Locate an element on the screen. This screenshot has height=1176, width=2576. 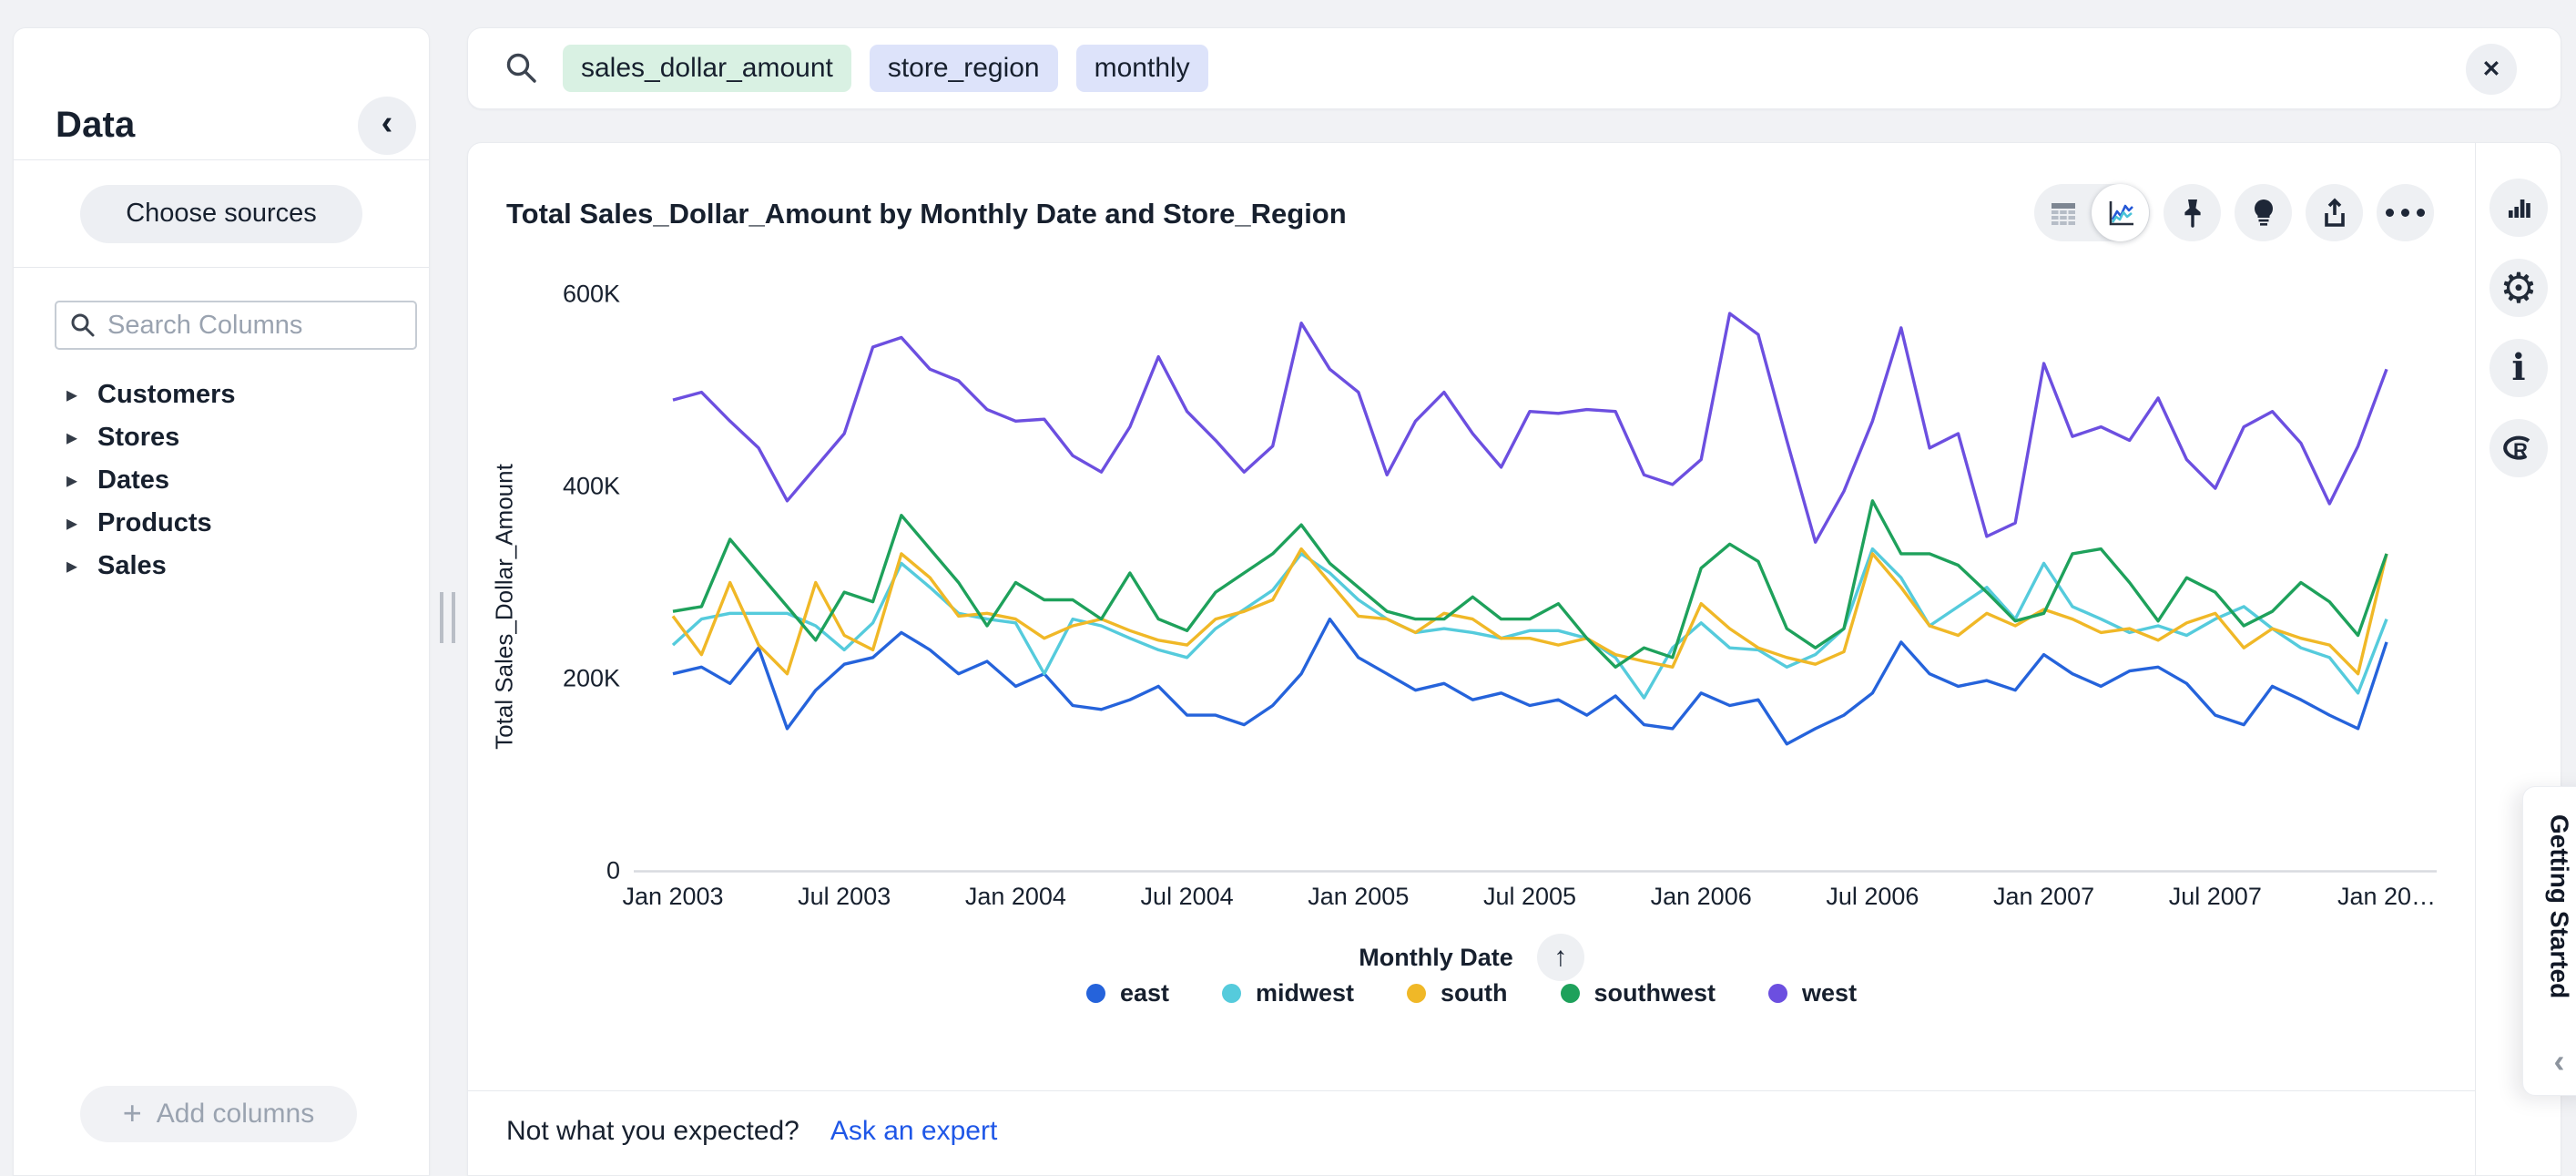
getting-started-label: Getting Started is located at coordinates (2560, 906).